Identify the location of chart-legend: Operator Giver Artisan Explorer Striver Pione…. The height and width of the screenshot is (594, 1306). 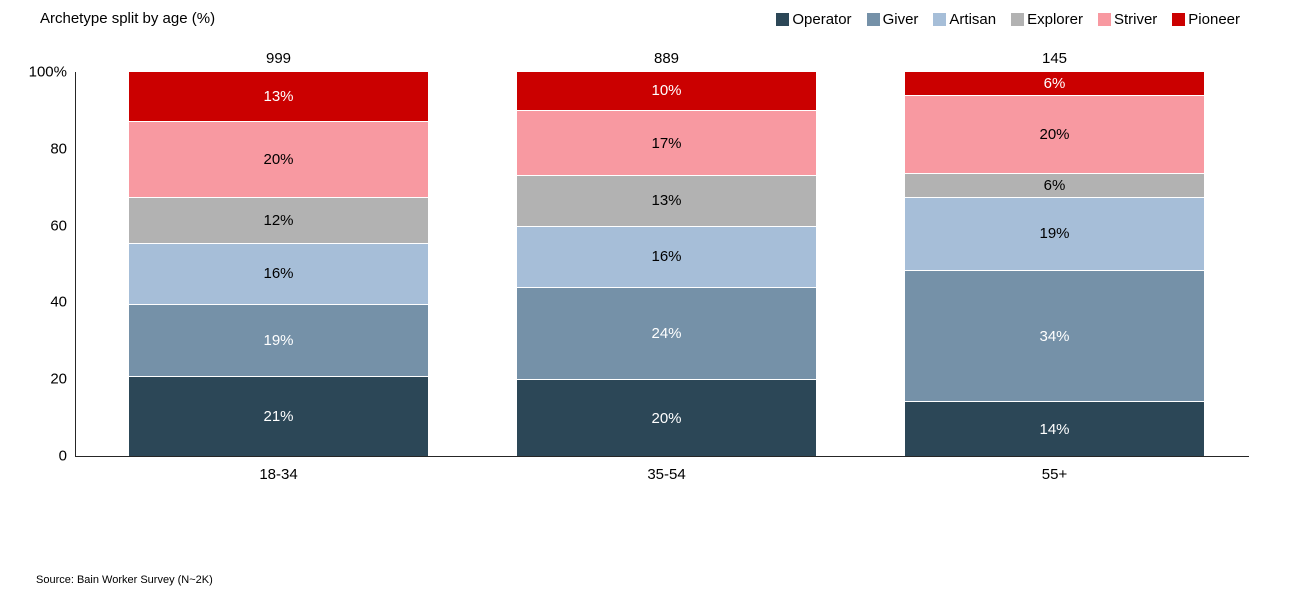
(1008, 19).